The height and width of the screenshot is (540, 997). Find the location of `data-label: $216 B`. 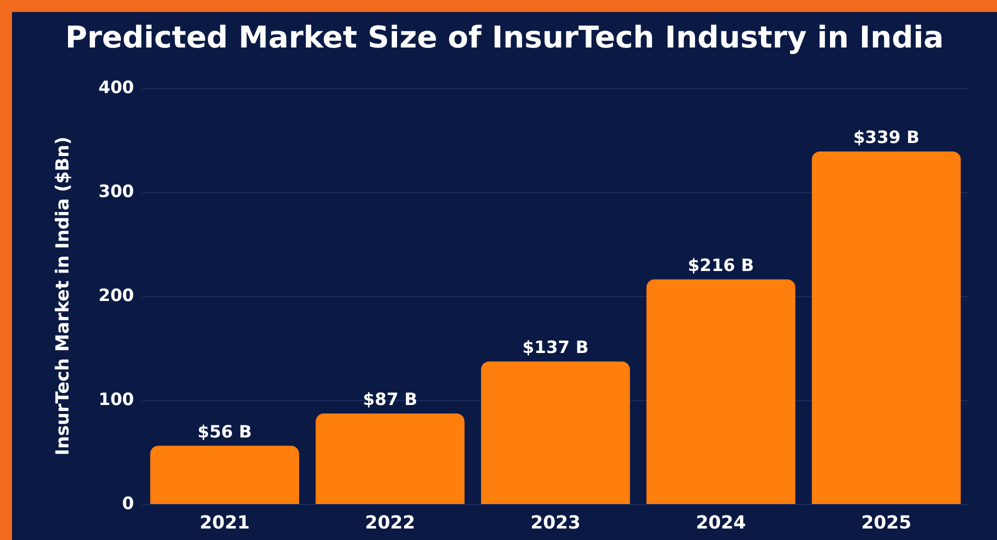

data-label: $216 B is located at coordinates (721, 266).